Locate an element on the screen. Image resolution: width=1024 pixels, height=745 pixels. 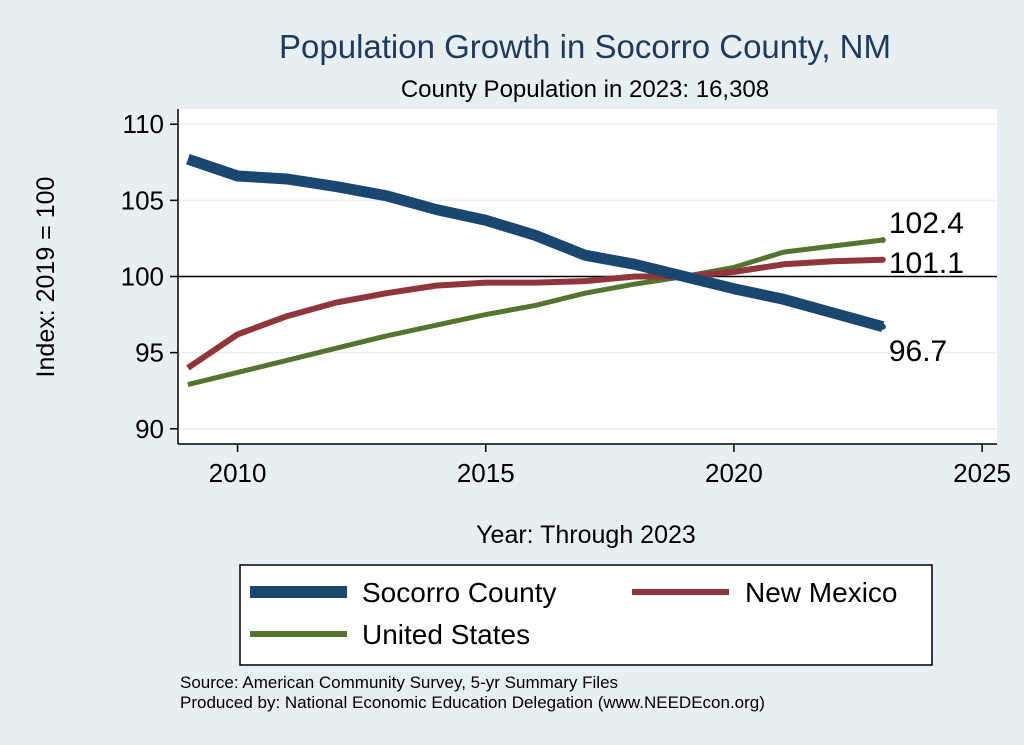
end-point-united-states is located at coordinates (882, 239).